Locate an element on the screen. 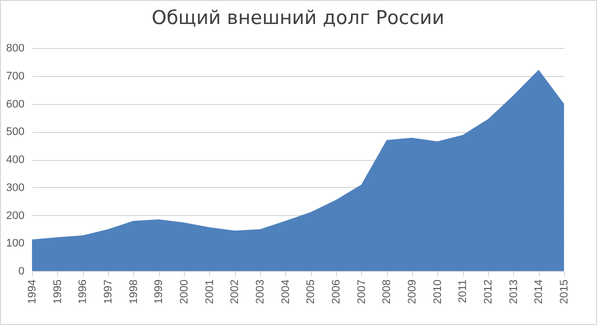 Image resolution: width=599 pixels, height=327 pixels. x-tick-label: 2012 is located at coordinates (488, 292).